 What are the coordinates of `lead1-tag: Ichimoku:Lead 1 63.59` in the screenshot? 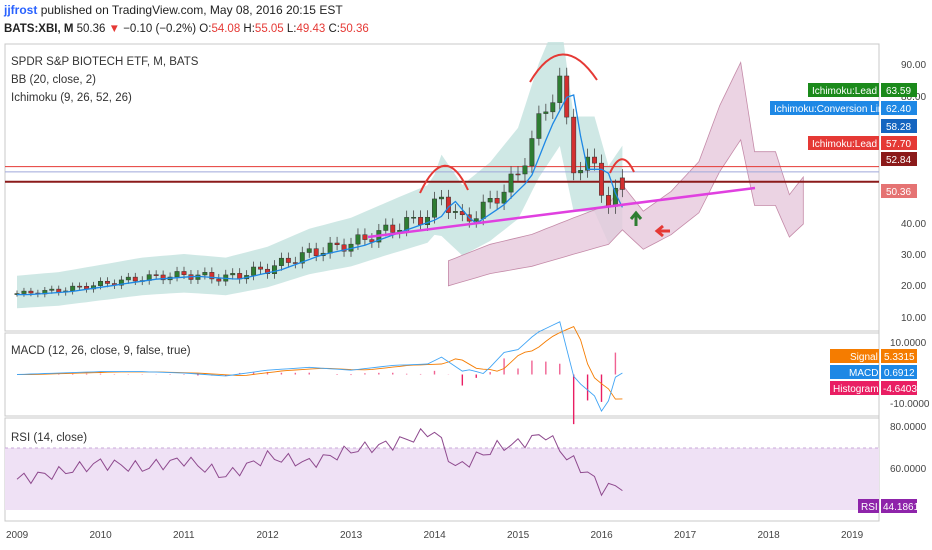 It's located at (862, 90).